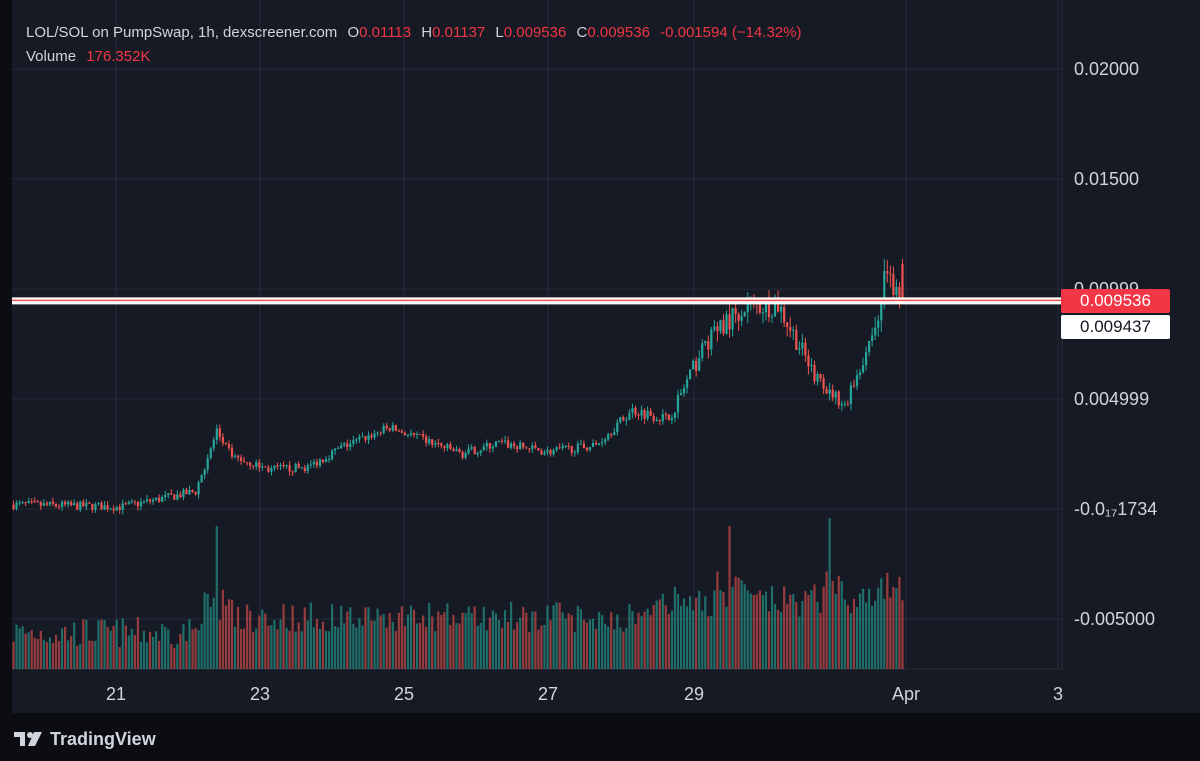 The width and height of the screenshot is (1200, 761). Describe the element at coordinates (694, 694) in the screenshot. I see `time-axis-label: 29` at that location.